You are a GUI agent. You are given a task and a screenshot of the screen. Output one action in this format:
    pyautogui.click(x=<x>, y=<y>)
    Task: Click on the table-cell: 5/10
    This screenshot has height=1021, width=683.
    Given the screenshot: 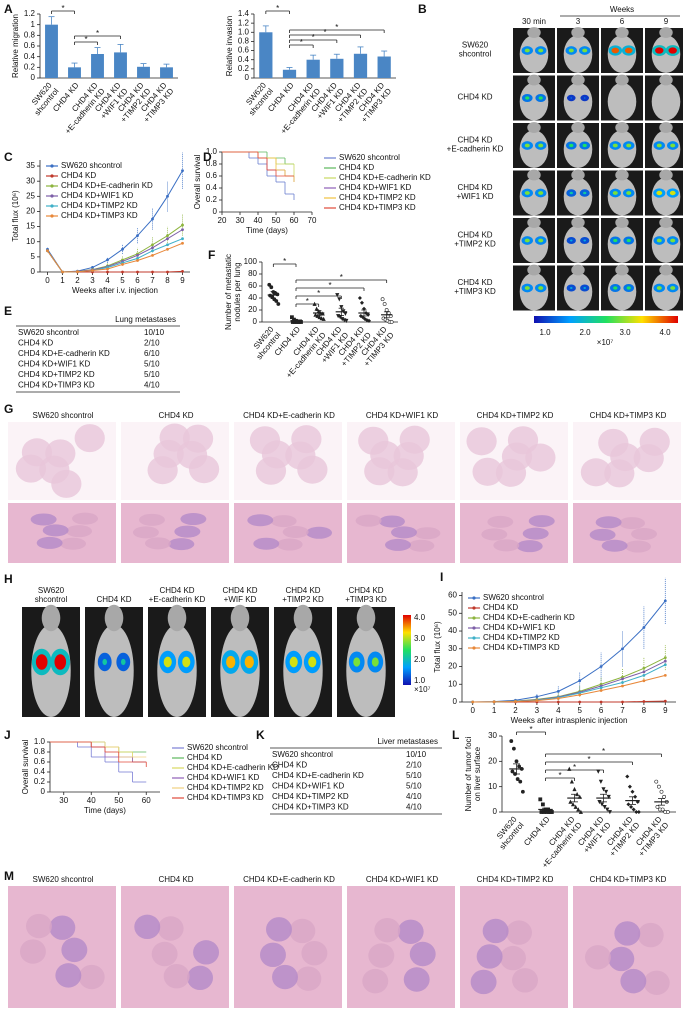 What is the action you would take?
    pyautogui.click(x=414, y=775)
    